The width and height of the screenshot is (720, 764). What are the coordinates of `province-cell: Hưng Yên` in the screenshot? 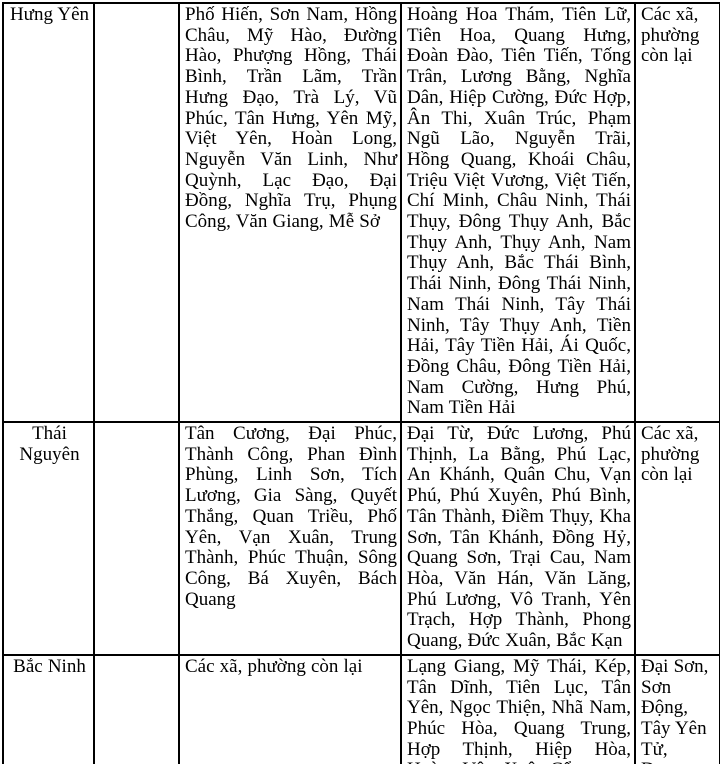 It's located at (48, 212).